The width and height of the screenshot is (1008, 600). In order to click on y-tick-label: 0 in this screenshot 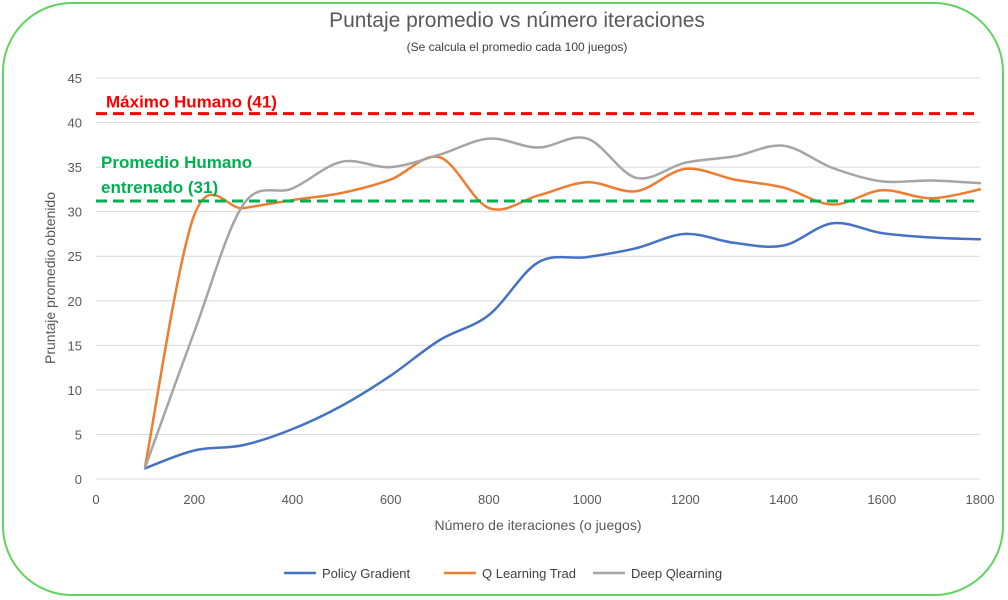, I will do `click(78, 479)`.